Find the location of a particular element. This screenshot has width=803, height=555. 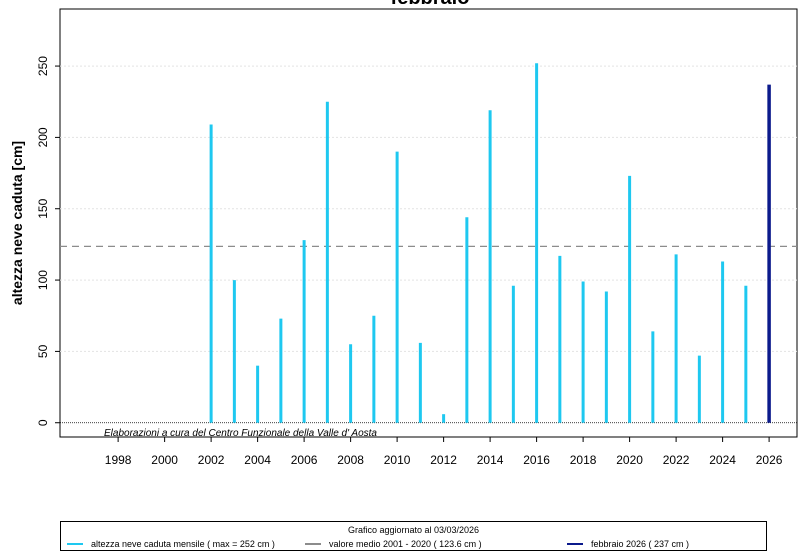

x-tick-label: 2018 is located at coordinates (583, 460).